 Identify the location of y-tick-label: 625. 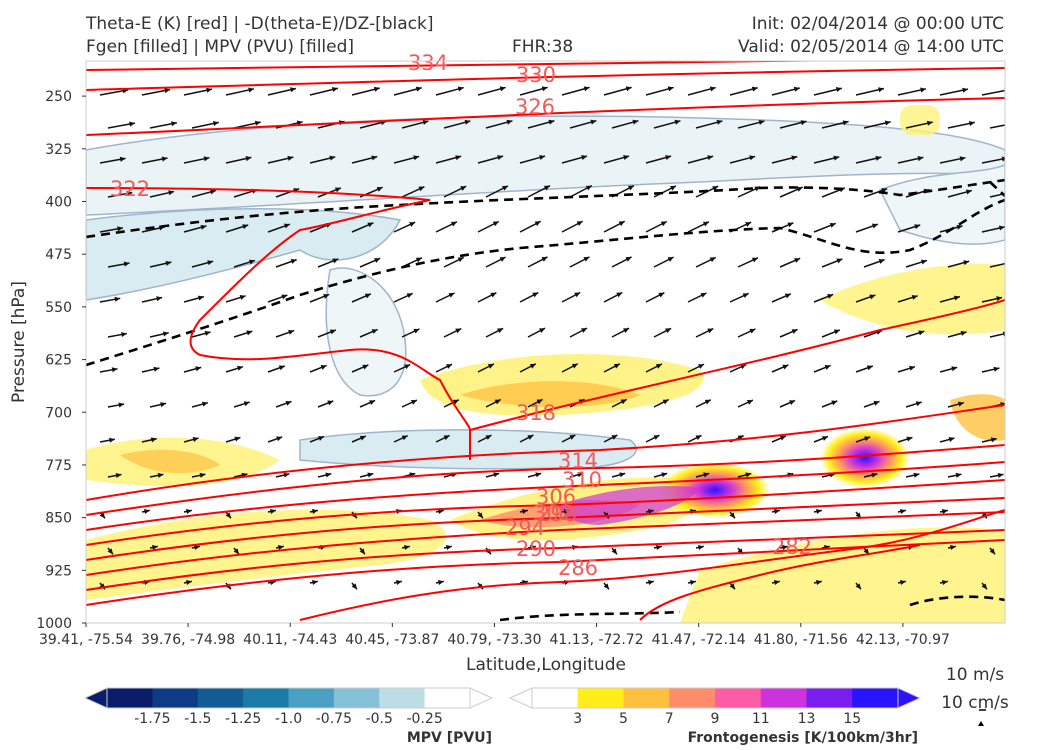
(58, 361).